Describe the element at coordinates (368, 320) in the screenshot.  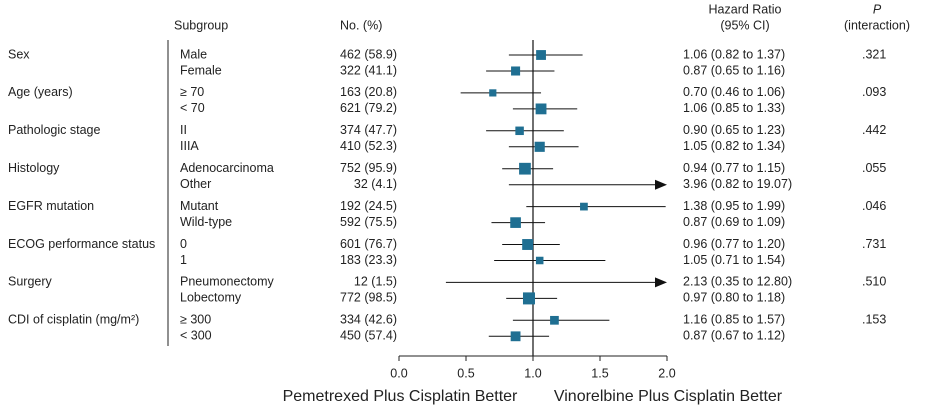
I see `count: 334 (42.6)` at that location.